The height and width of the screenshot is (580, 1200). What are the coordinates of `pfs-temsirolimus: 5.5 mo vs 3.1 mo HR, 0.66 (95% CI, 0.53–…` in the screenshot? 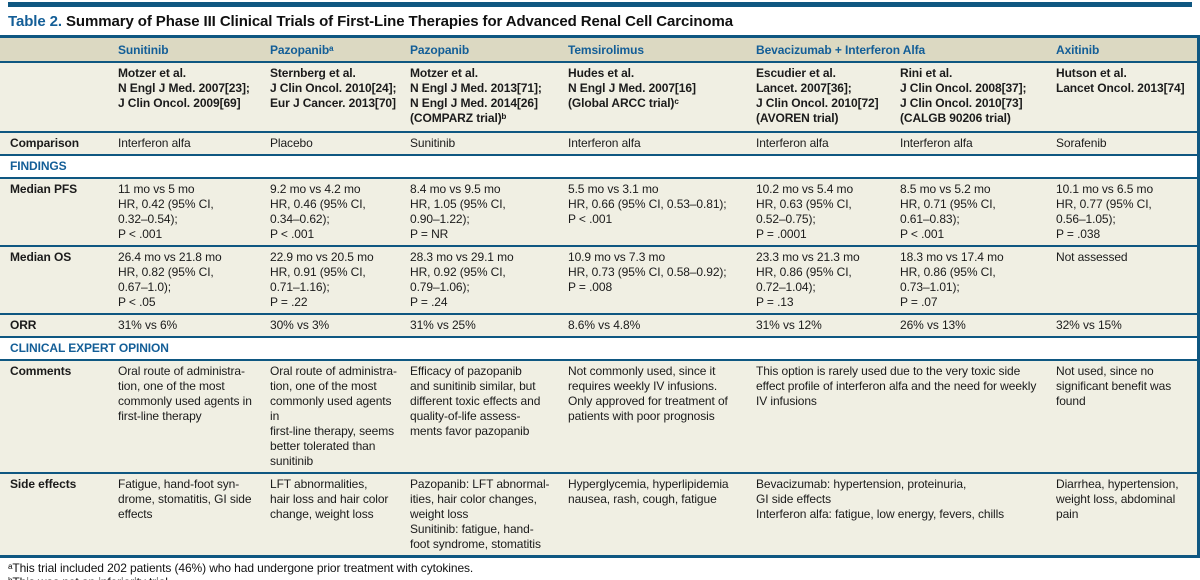 It's located at (647, 204).